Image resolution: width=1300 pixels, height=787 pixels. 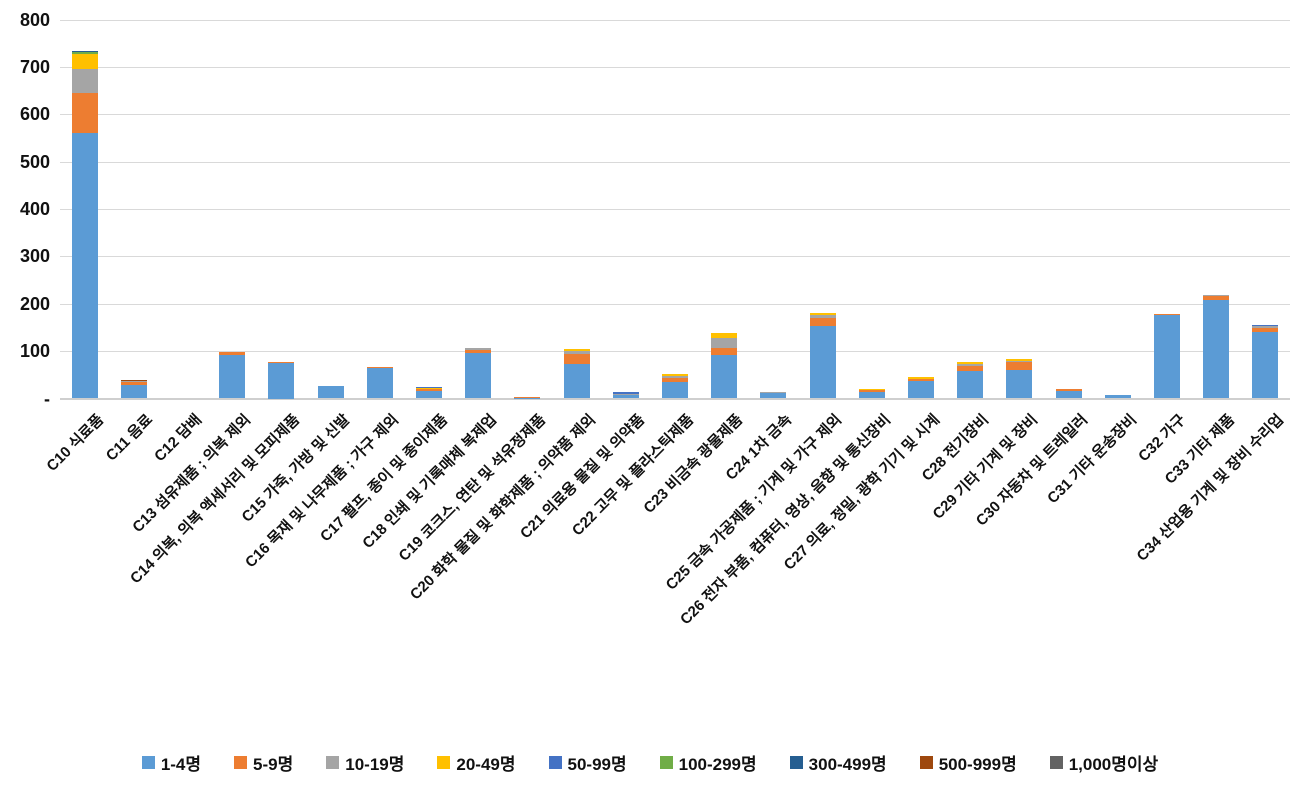 I want to click on bar-segment-c11-500-999명, so click(x=133, y=380).